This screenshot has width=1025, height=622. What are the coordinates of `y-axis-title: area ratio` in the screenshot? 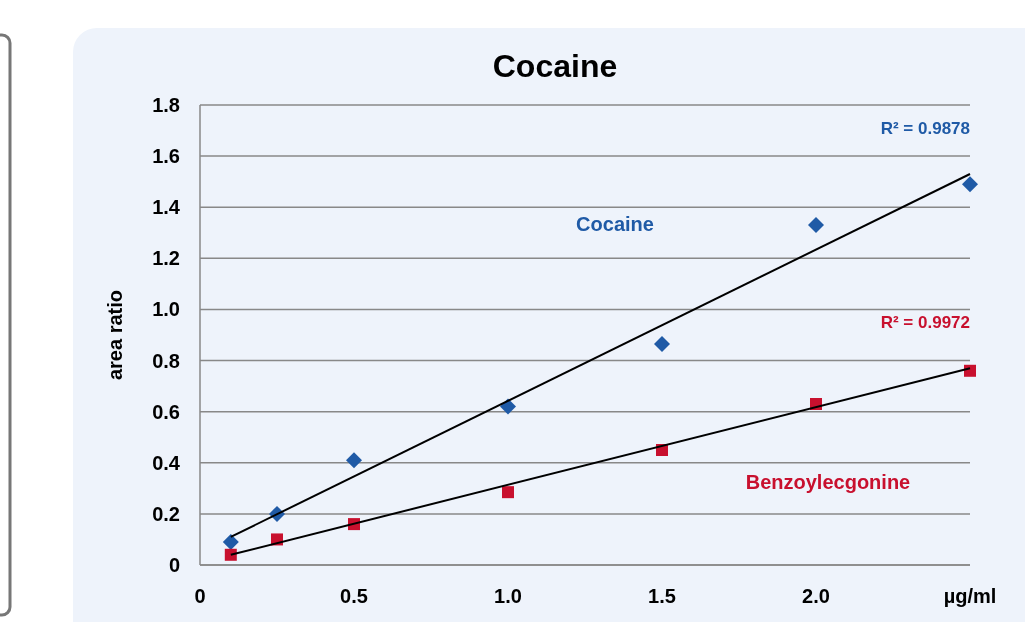 It's located at (115, 335).